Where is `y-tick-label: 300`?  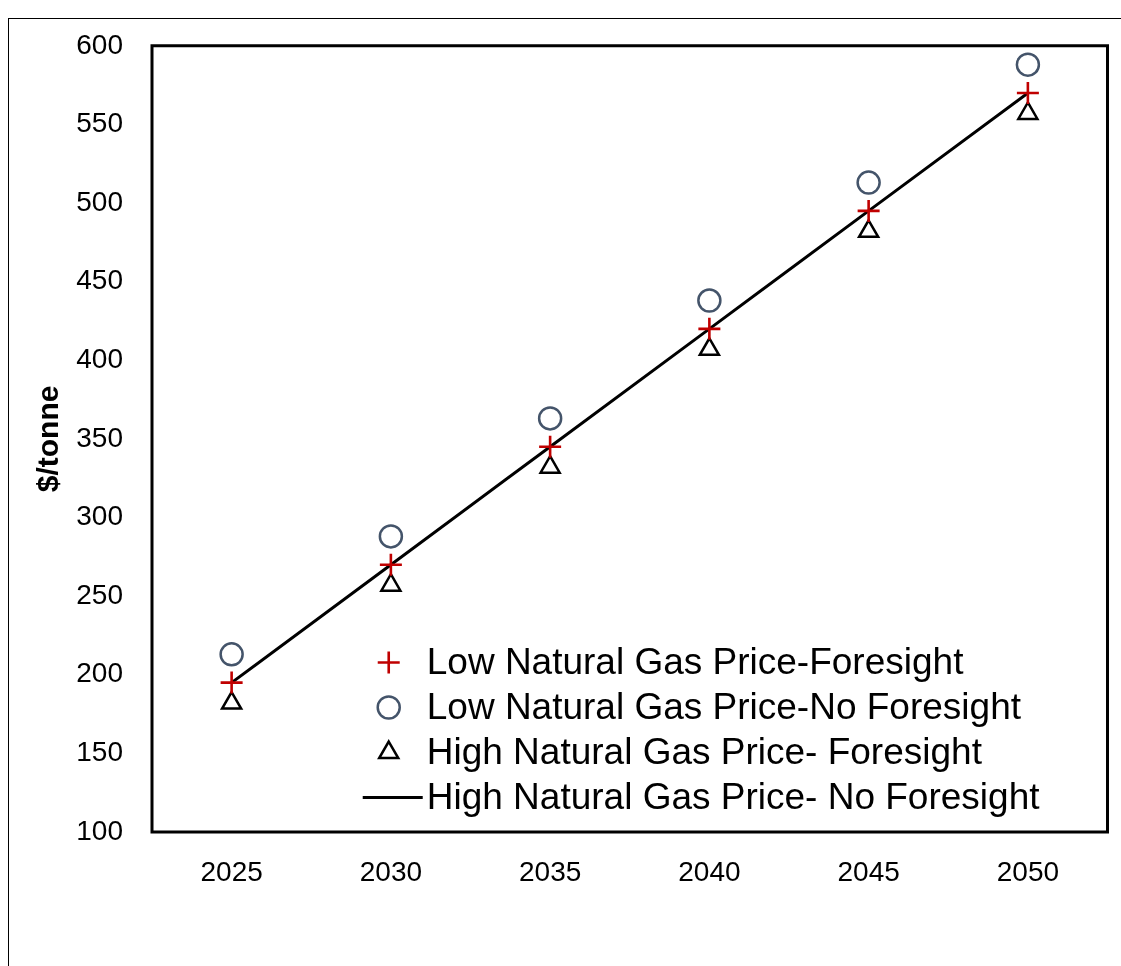
y-tick-label: 300 is located at coordinates (99, 516).